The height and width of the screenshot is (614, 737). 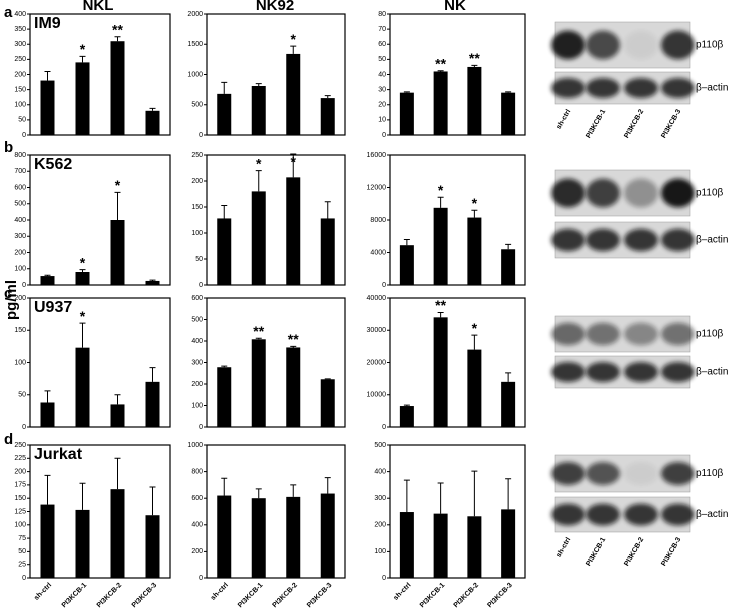 I want to click on y-tick-label: 100, so click(x=197, y=405).